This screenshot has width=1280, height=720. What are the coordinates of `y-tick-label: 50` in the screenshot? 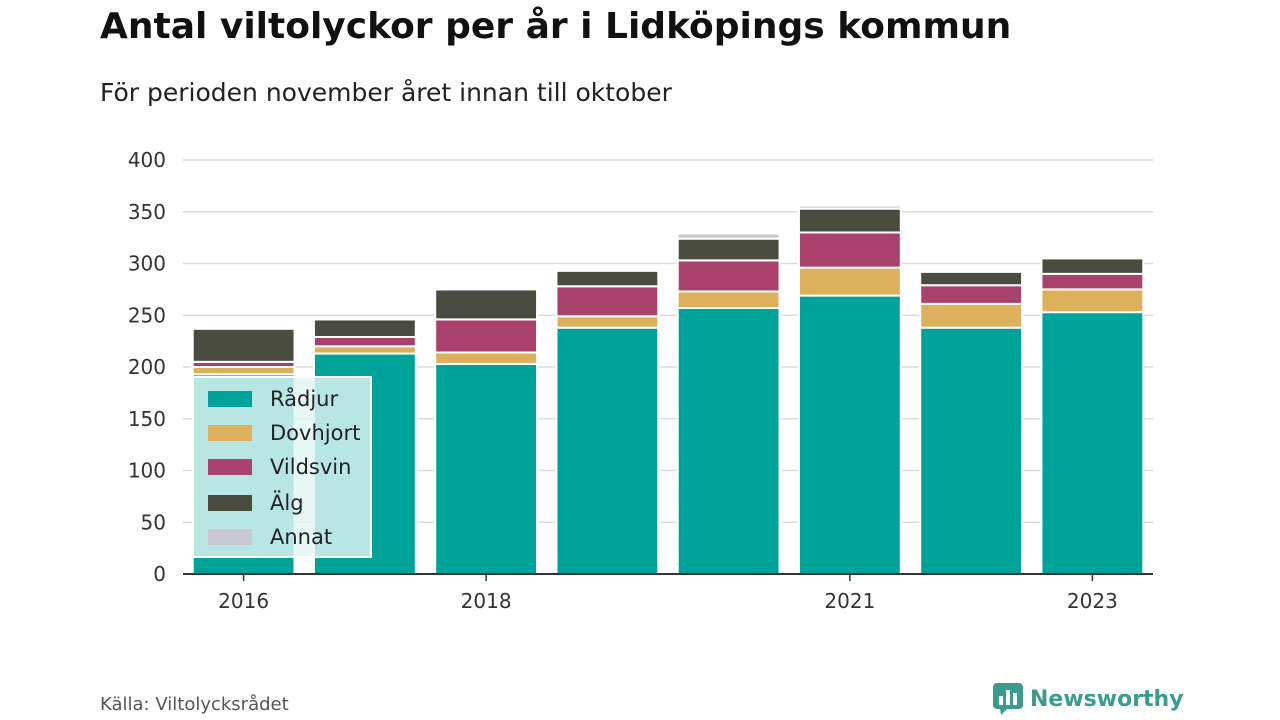 It's located at (153, 522).